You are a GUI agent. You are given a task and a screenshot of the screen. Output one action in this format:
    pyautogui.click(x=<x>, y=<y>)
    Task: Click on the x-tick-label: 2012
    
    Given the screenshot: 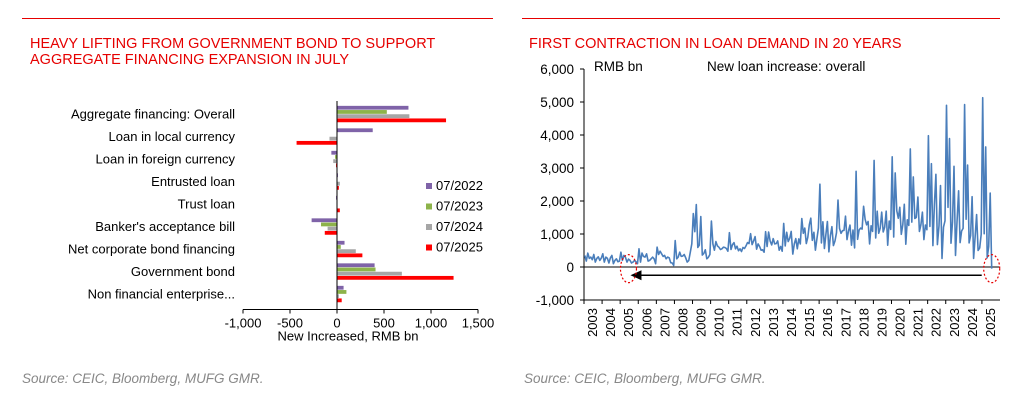 What is the action you would take?
    pyautogui.click(x=755, y=322)
    